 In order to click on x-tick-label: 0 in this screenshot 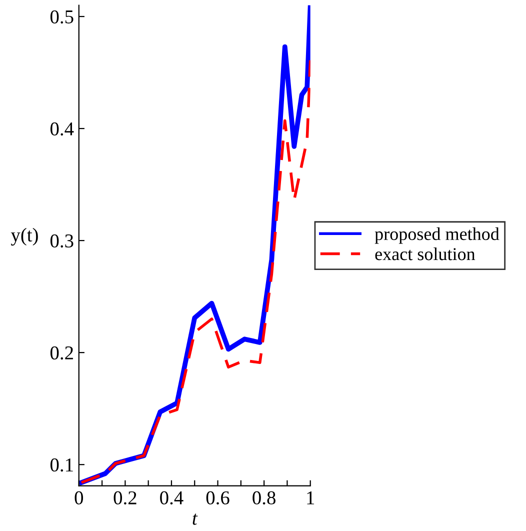, I will do `click(79, 497)`.